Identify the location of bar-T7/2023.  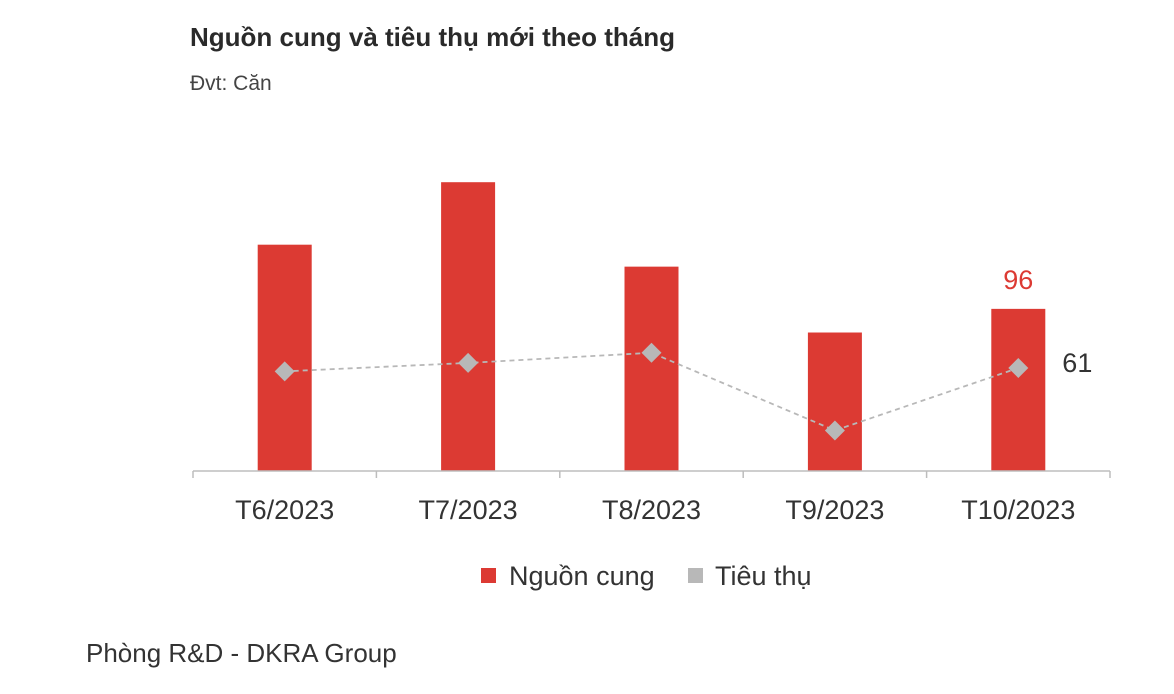
(468, 326).